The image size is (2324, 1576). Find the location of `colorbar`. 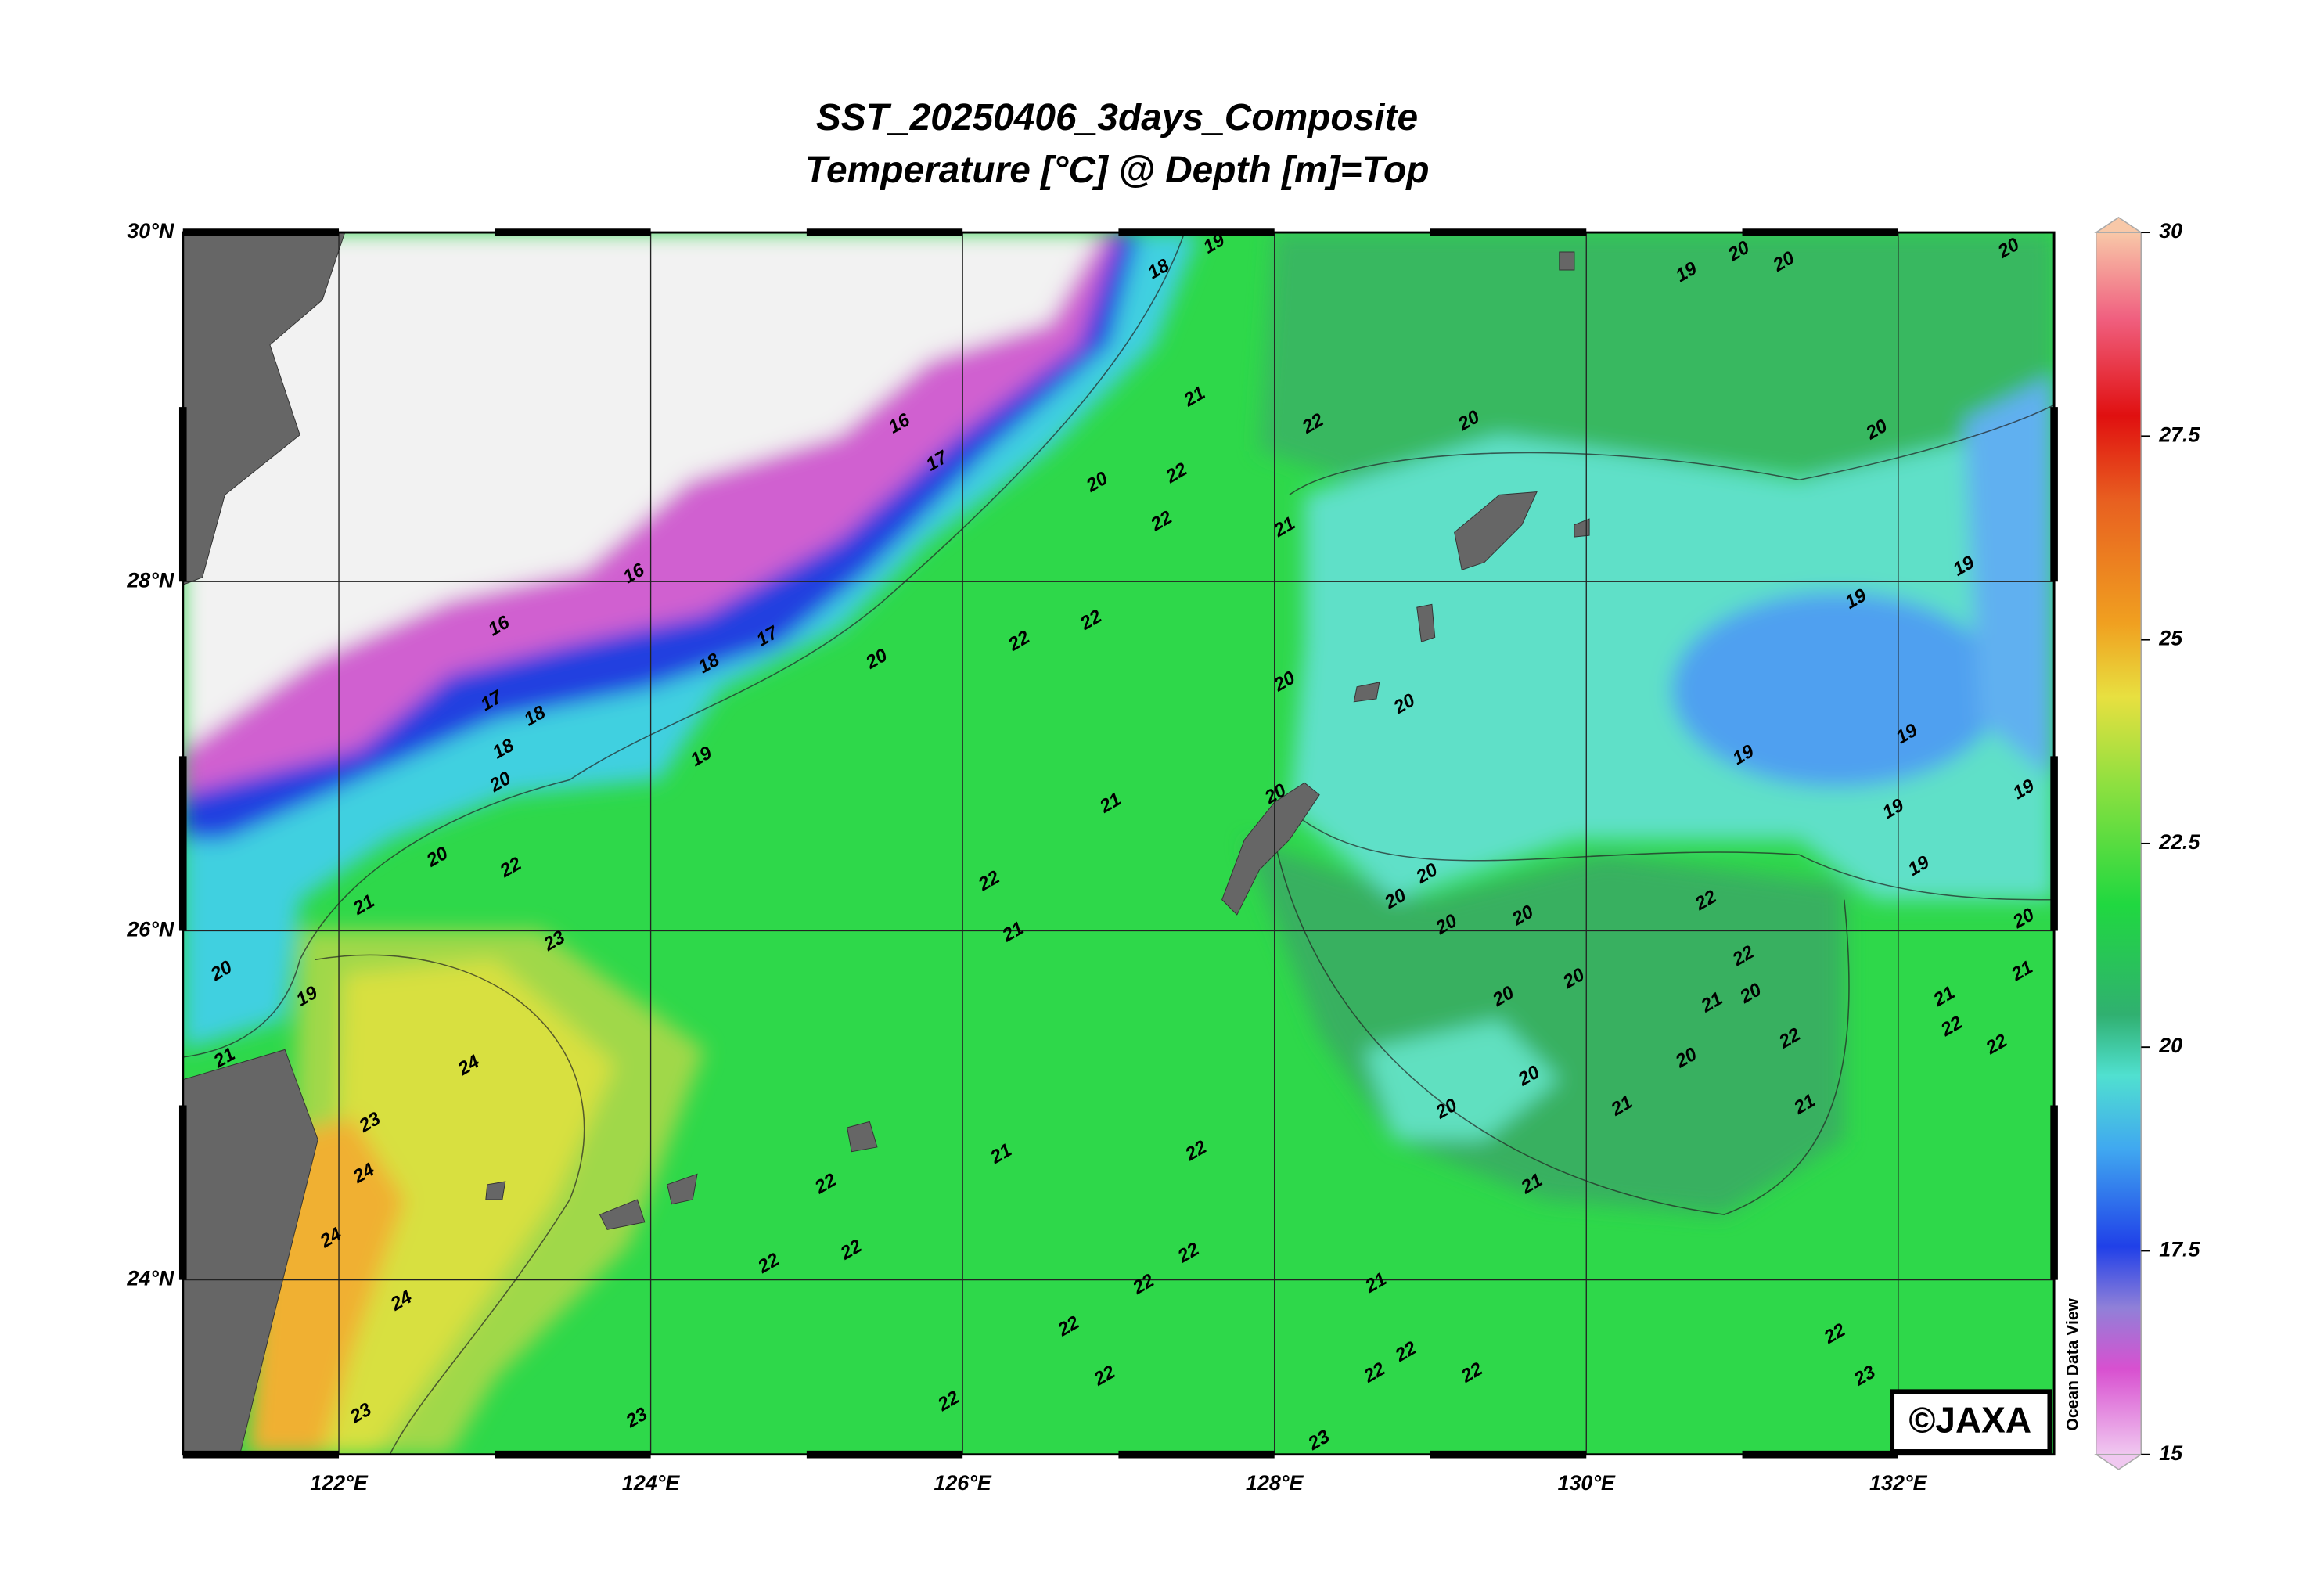

colorbar is located at coordinates (2118, 844).